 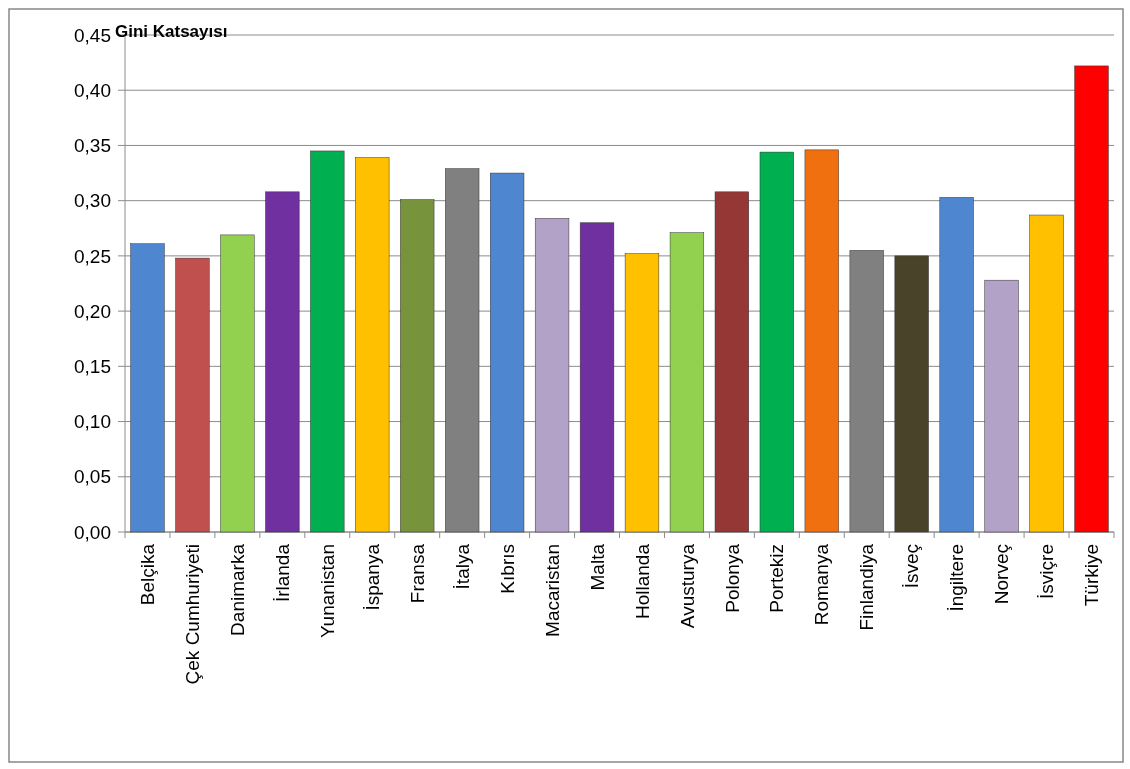 I want to click on x-tick-label: Romanya, so click(x=822, y=584).